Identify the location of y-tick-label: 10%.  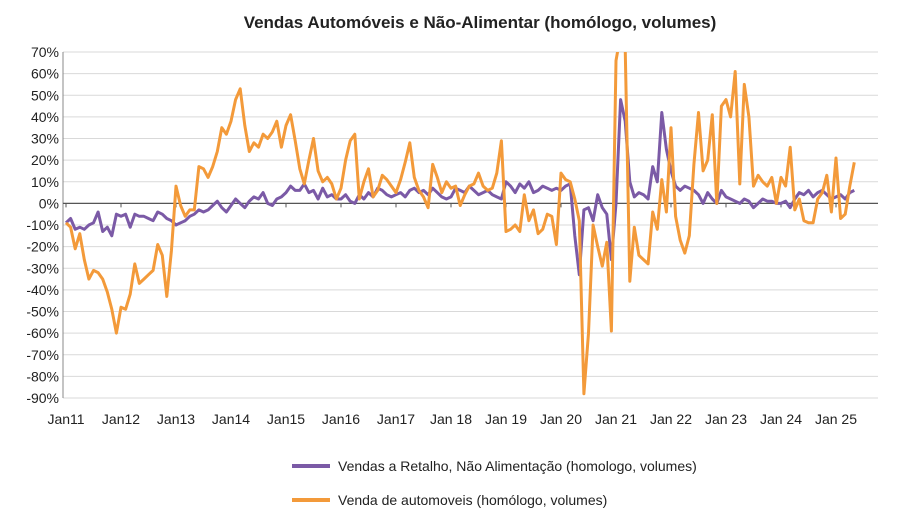
(45, 182).